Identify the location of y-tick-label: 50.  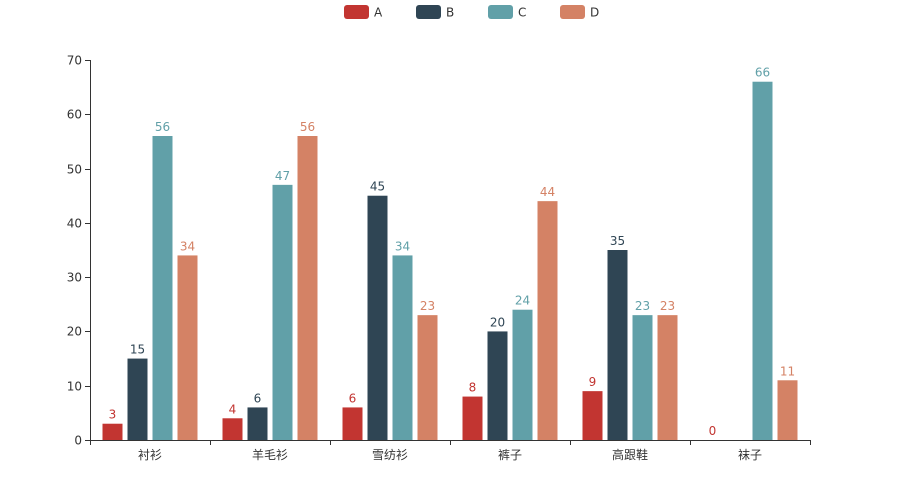
(74, 170).